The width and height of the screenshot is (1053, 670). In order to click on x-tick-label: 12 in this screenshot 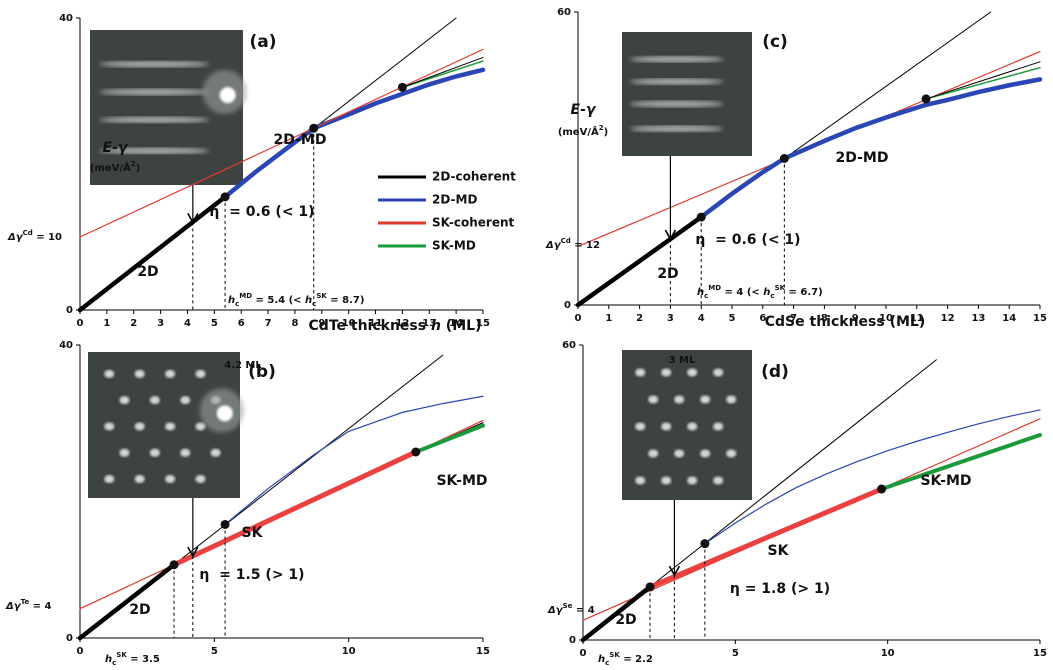, I will do `click(402, 323)`.